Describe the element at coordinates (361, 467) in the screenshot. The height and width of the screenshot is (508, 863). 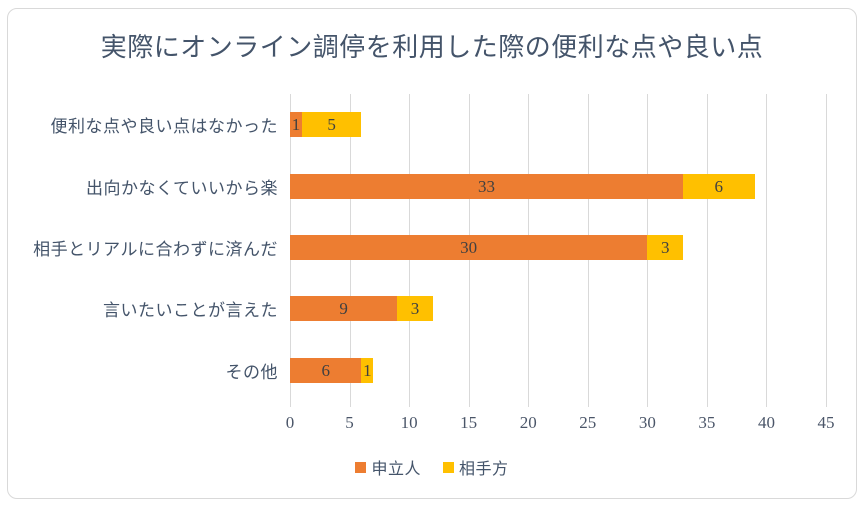
I see `legend-swatch-petitioner` at that location.